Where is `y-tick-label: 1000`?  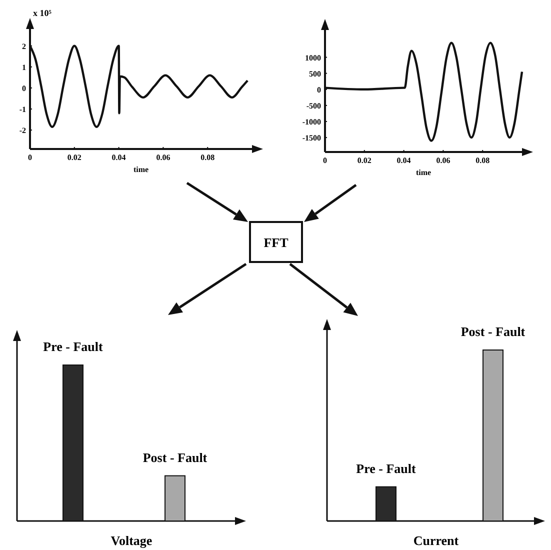
y-tick-label: 1000 is located at coordinates (313, 57).